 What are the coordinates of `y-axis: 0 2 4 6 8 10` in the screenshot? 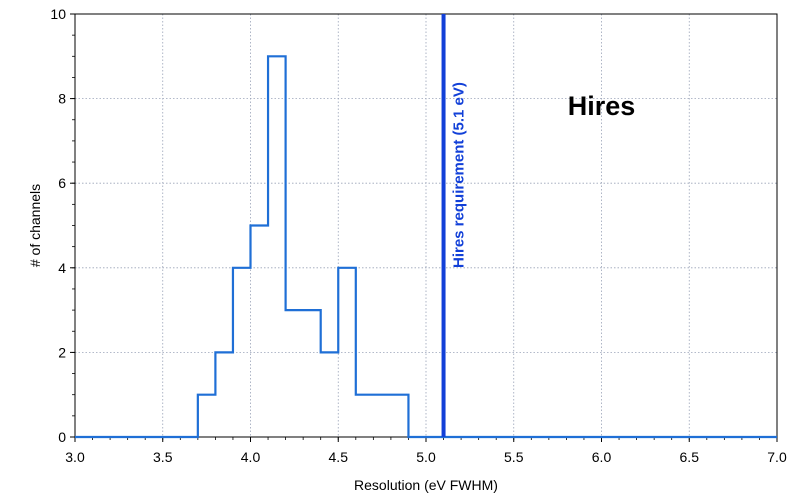 It's located at (62, 225).